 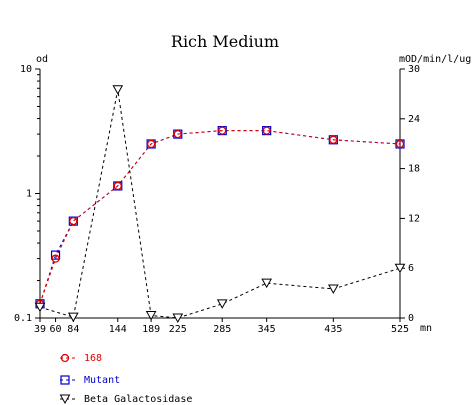 What do you see at coordinates (40, 329) in the screenshot?
I see `x-tick-label: 39` at bounding box center [40, 329].